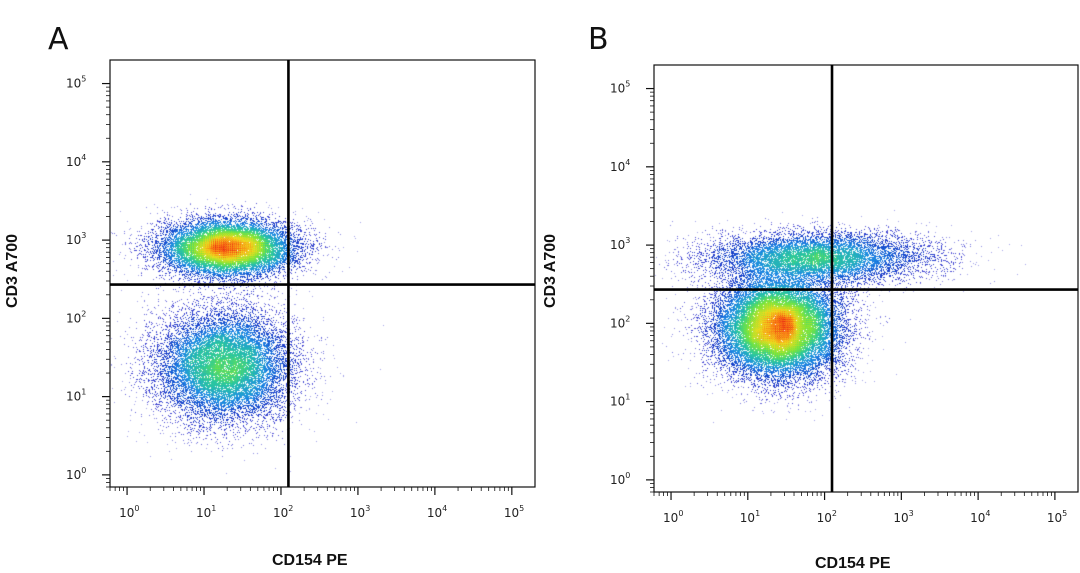 This screenshot has height=573, width=1080. What do you see at coordinates (13, 271) in the screenshot?
I see `y-axis-label-a: CD3 A700` at bounding box center [13, 271].